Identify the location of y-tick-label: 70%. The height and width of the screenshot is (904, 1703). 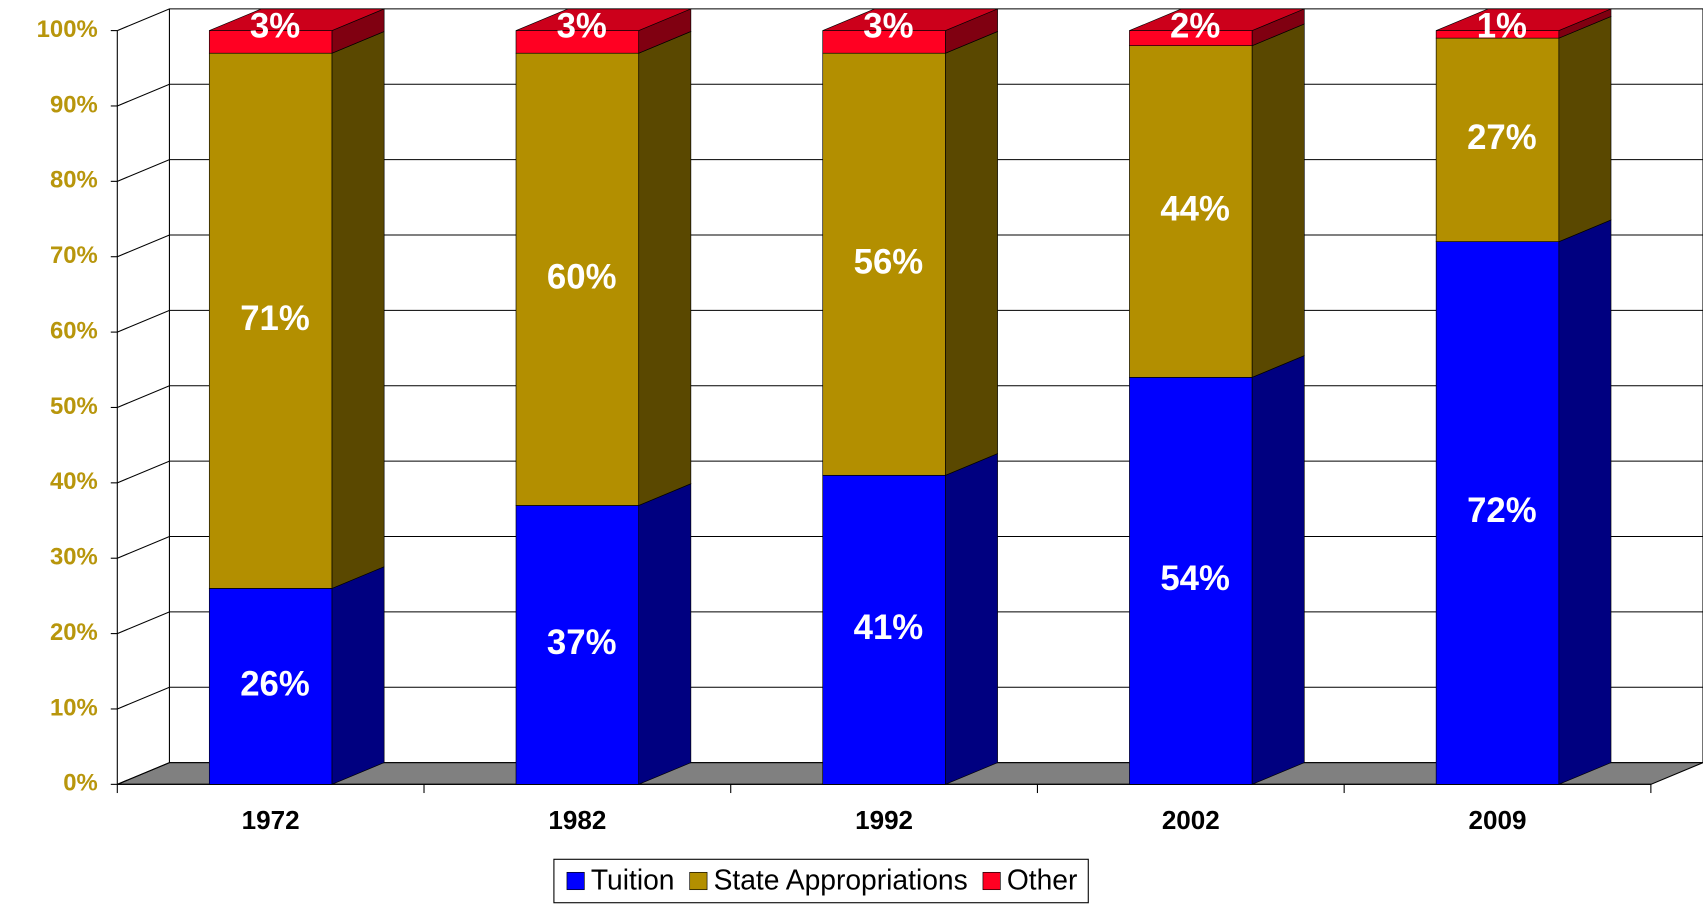
(74, 255).